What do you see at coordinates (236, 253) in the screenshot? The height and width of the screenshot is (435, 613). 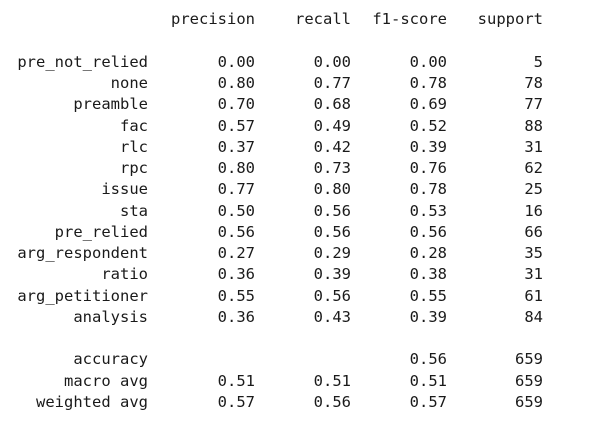 I see `row-precision: 0.27` at bounding box center [236, 253].